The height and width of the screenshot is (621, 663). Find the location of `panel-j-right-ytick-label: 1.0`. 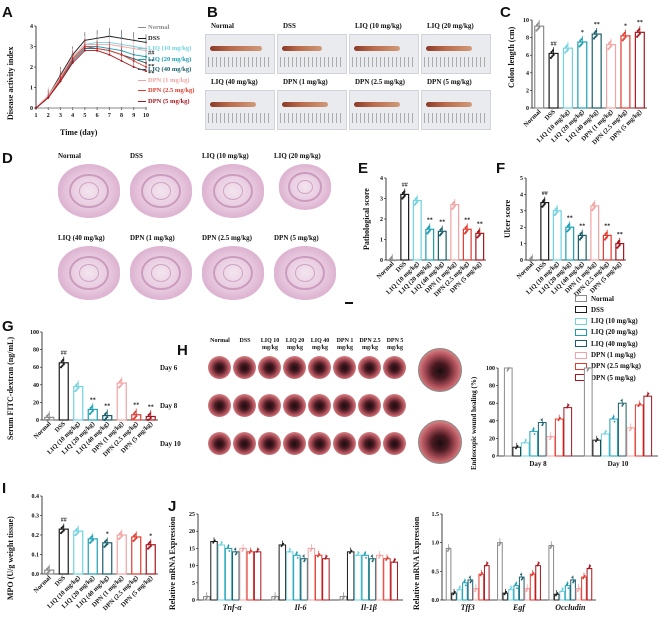

panel-j-right-ytick-label: 1.0 is located at coordinates (436, 544).